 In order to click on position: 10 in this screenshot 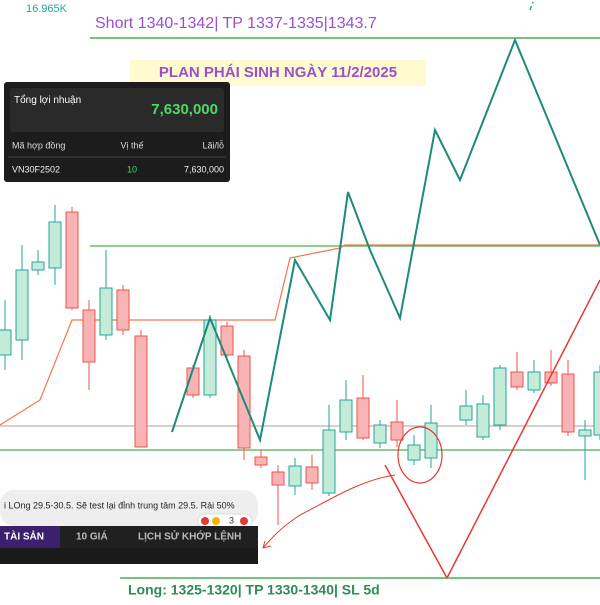, I will do `click(132, 169)`.